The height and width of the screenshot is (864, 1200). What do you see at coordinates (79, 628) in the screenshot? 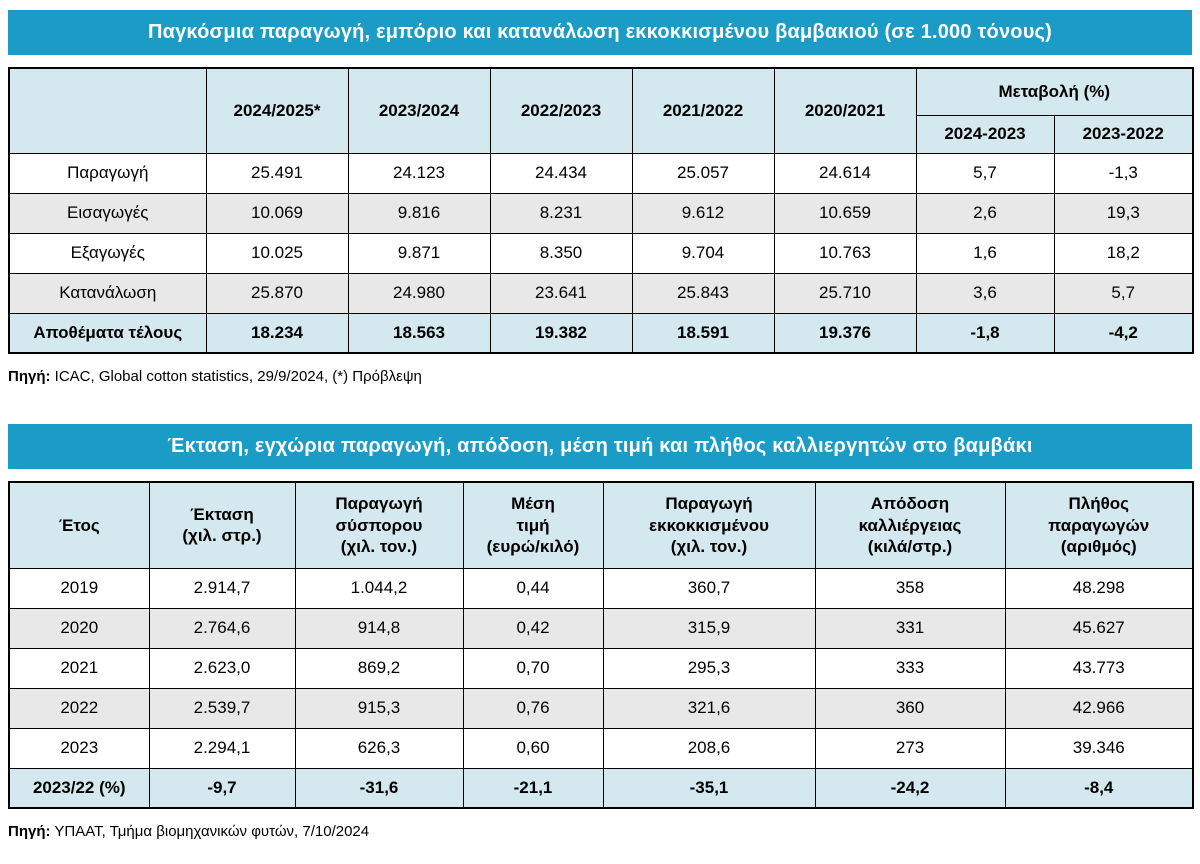
I see `row-label: 2020` at bounding box center [79, 628].